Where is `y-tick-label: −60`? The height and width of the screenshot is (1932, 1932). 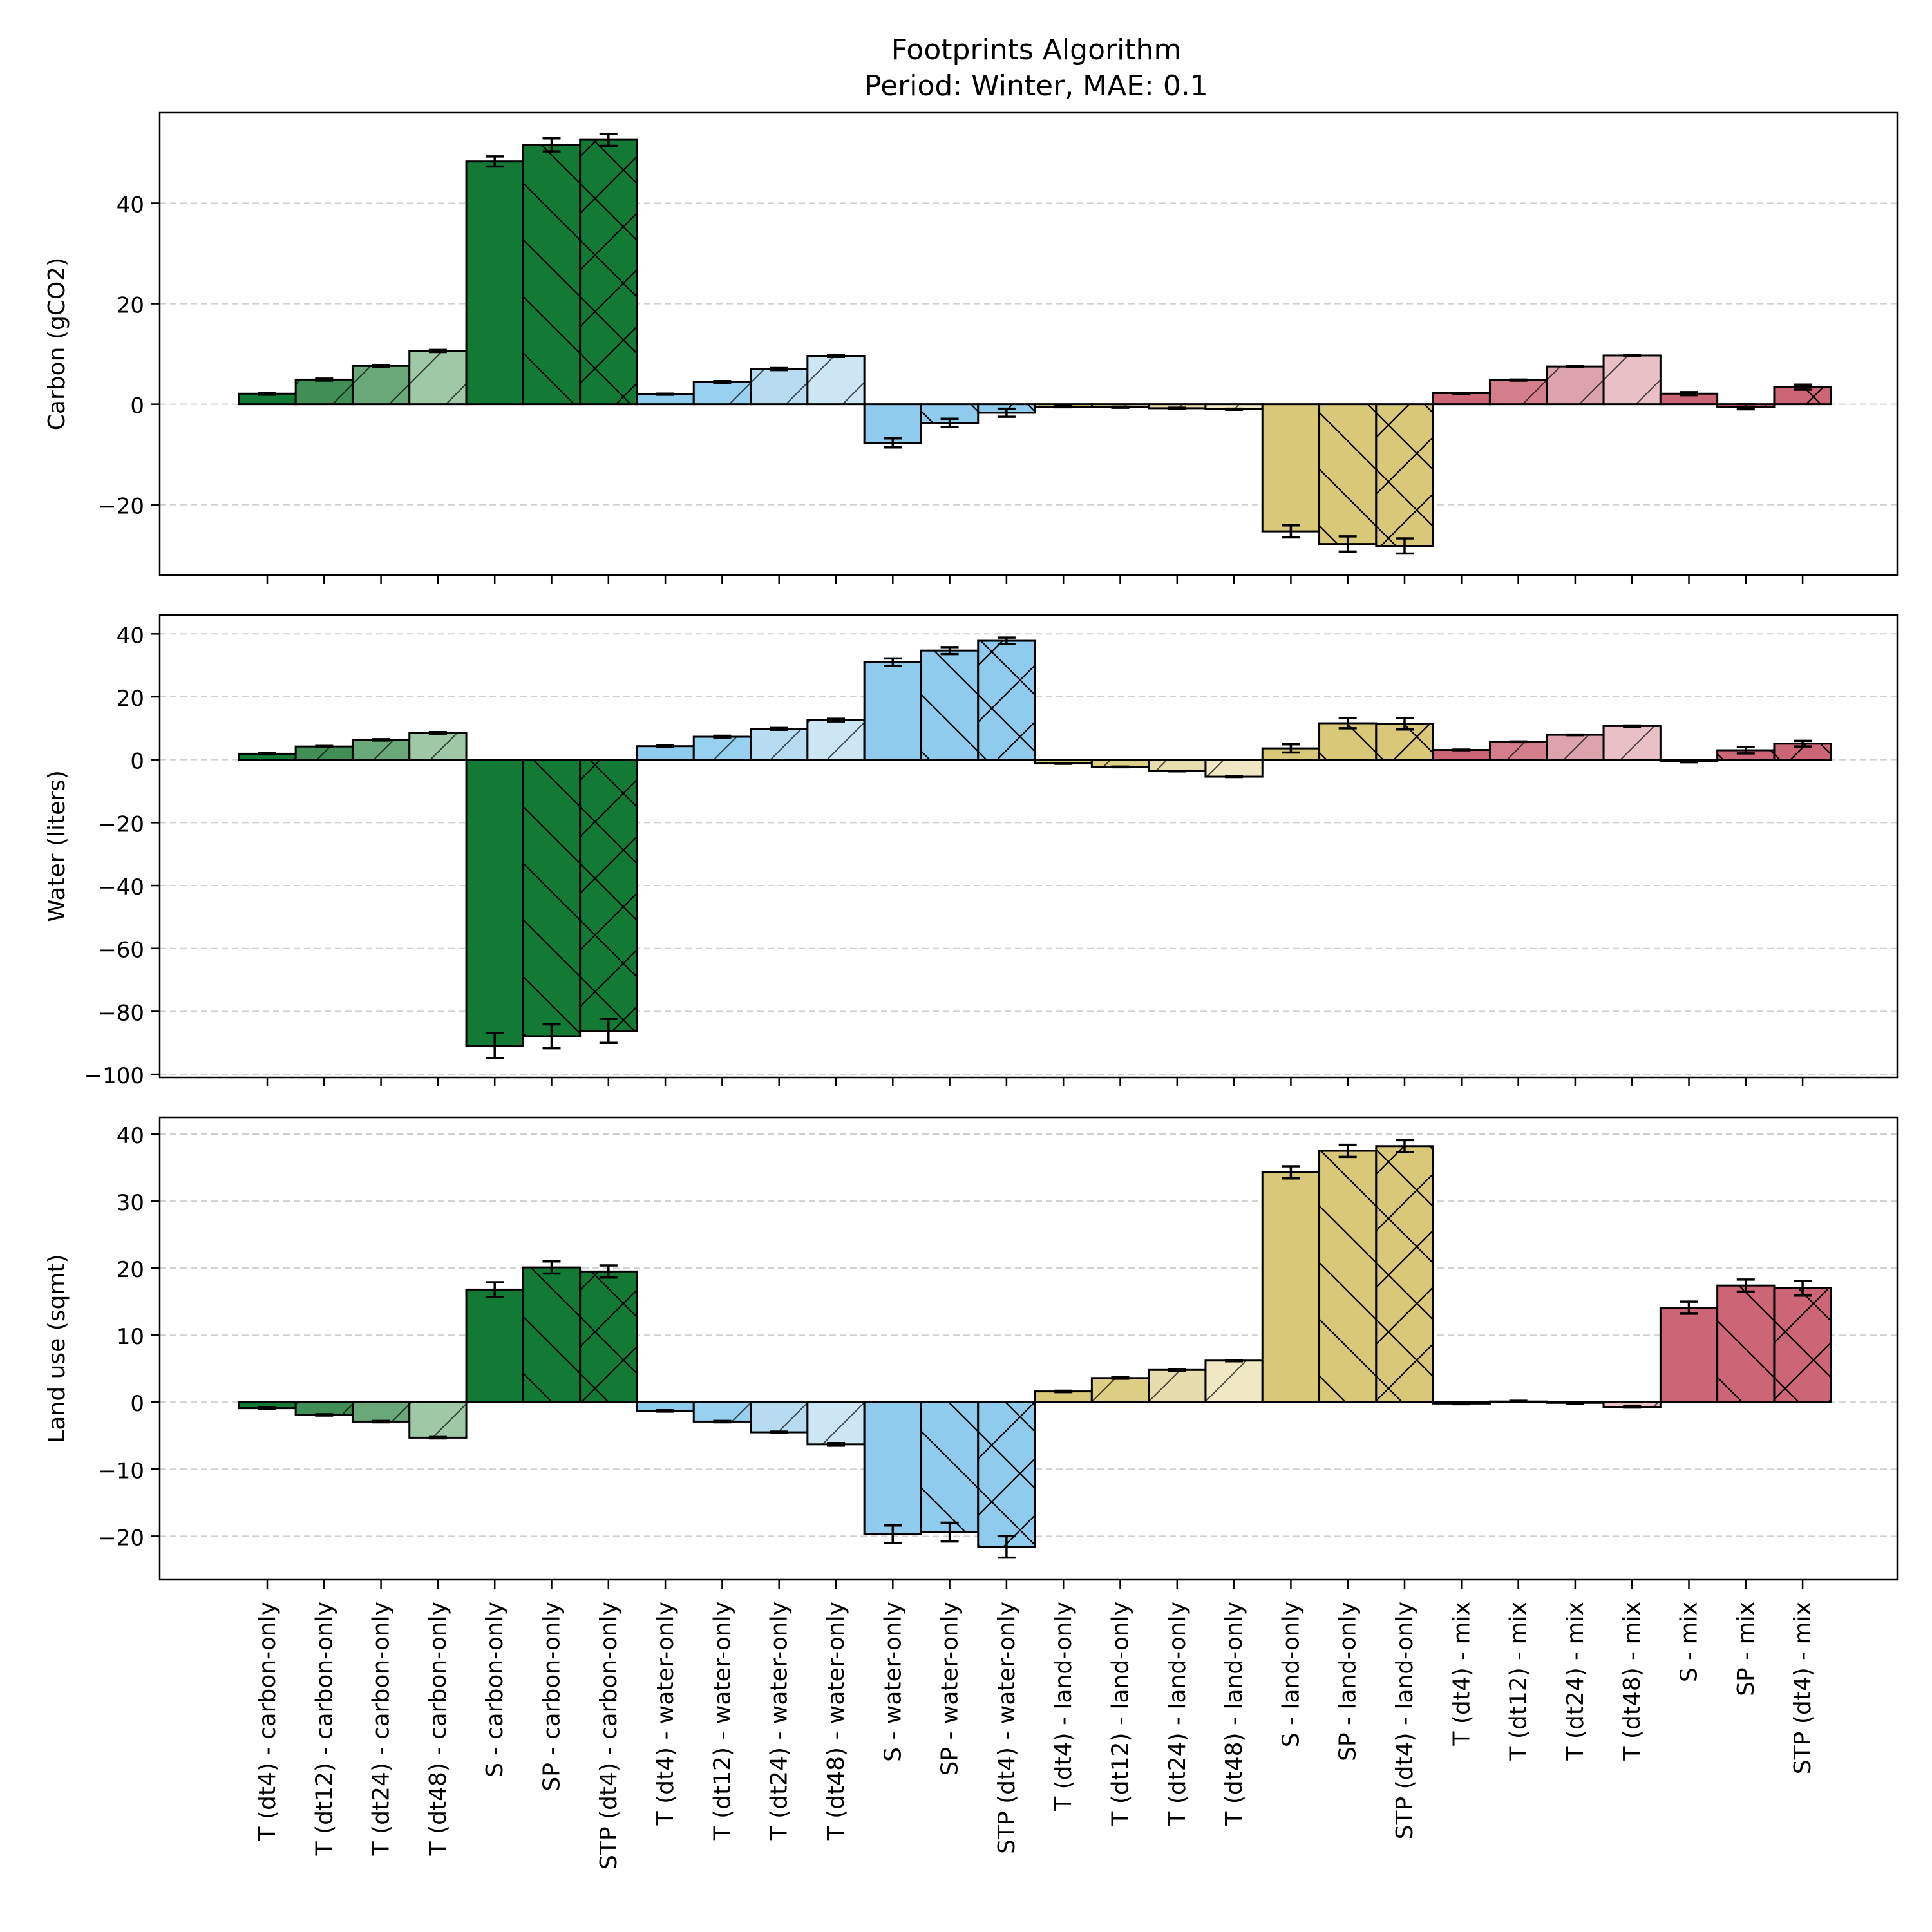 y-tick-label: −60 is located at coordinates (121, 950).